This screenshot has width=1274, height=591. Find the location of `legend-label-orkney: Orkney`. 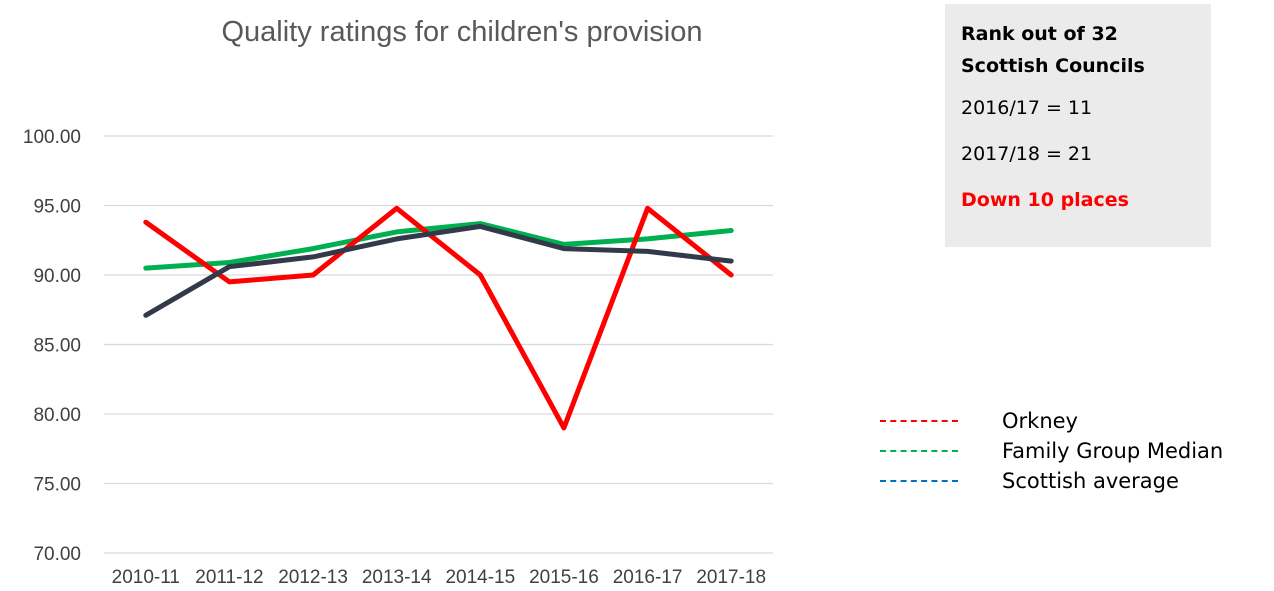

legend-label-orkney: Orkney is located at coordinates (1040, 421).